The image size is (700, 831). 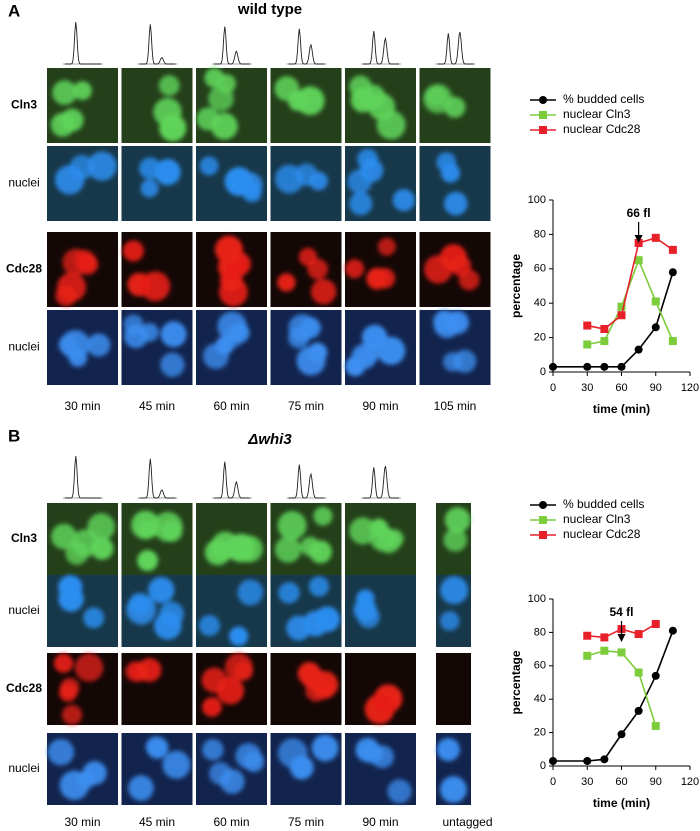 What do you see at coordinates (231, 822) in the screenshot?
I see `time-label: 60 min` at bounding box center [231, 822].